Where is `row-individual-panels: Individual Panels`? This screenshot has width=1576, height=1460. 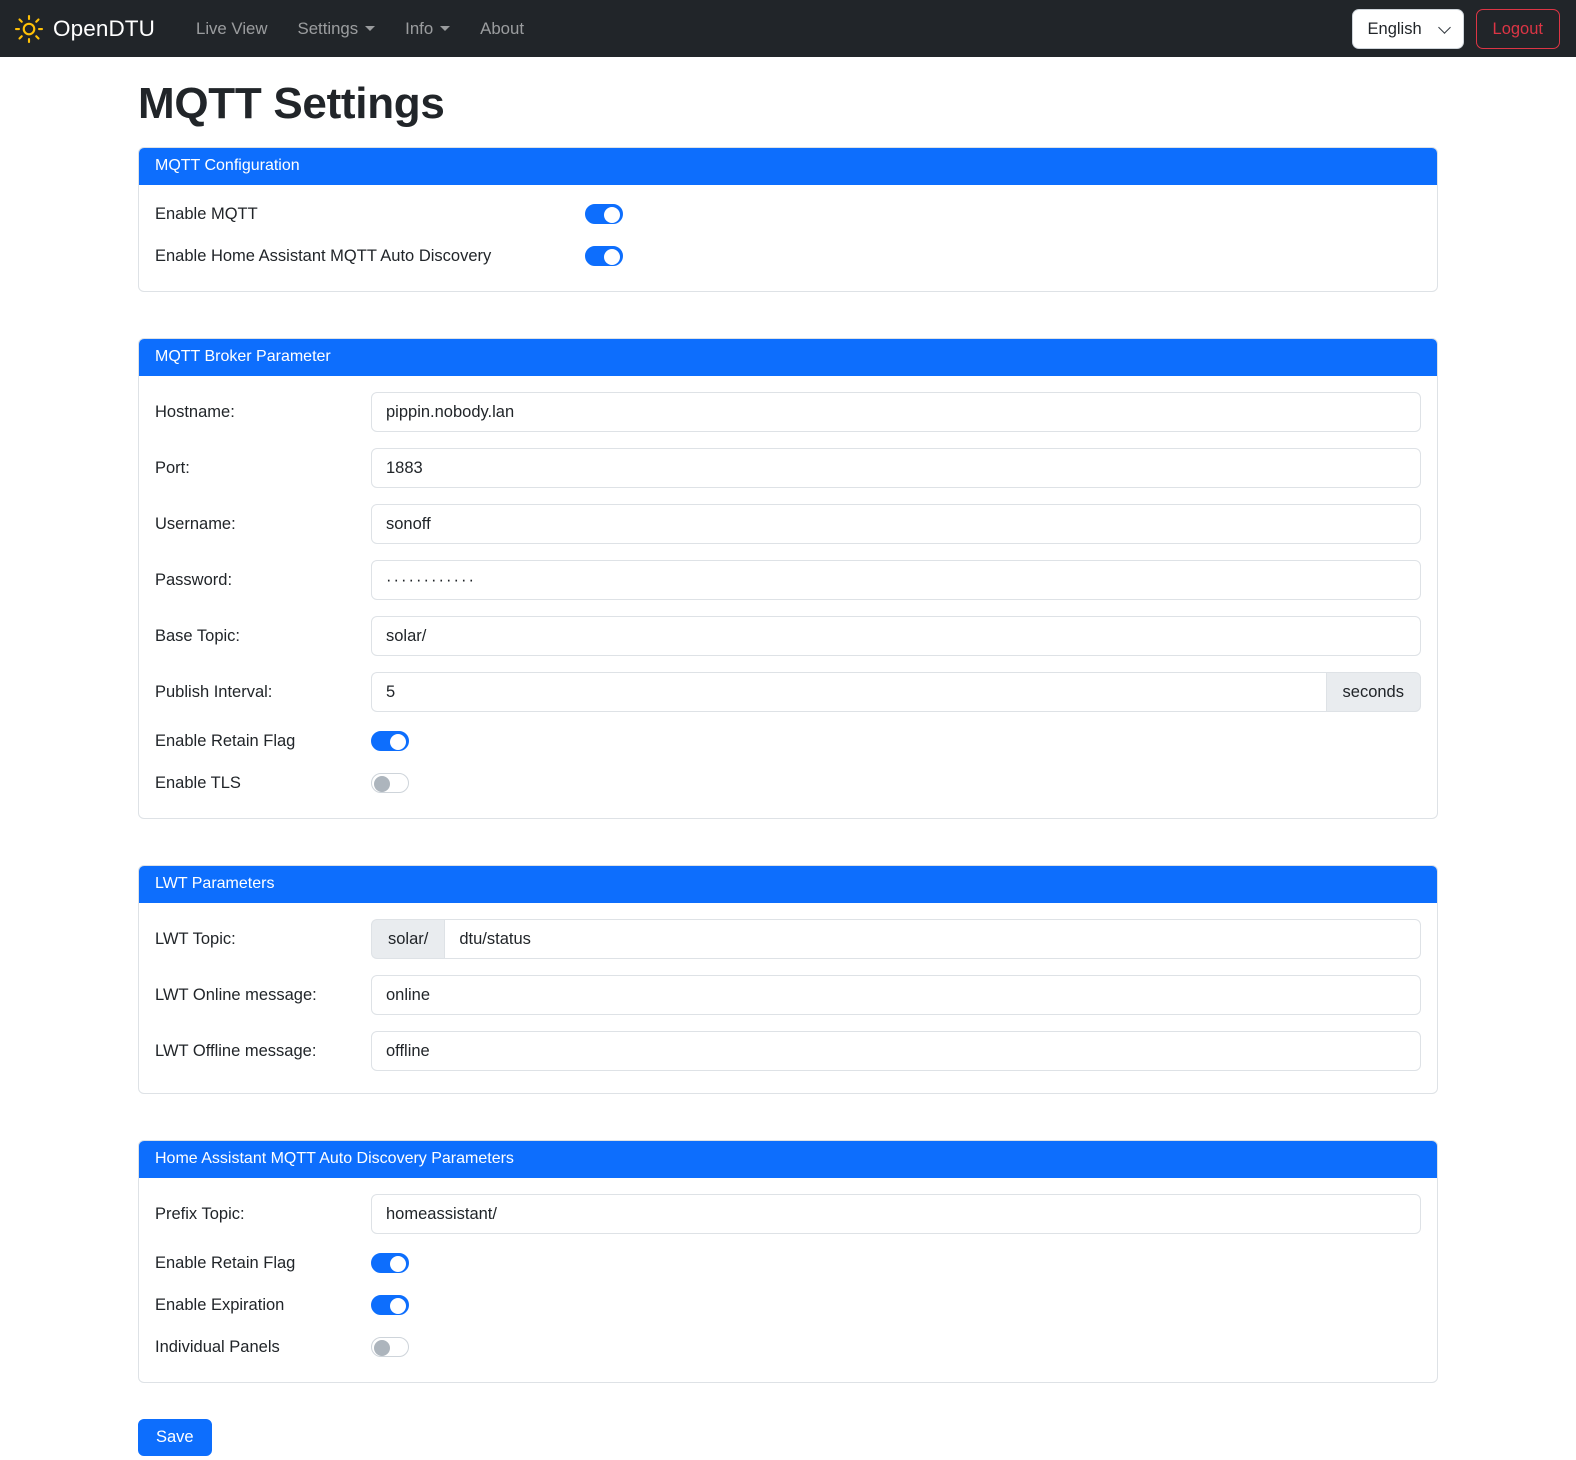 row-individual-panels: Individual Panels is located at coordinates (788, 1347).